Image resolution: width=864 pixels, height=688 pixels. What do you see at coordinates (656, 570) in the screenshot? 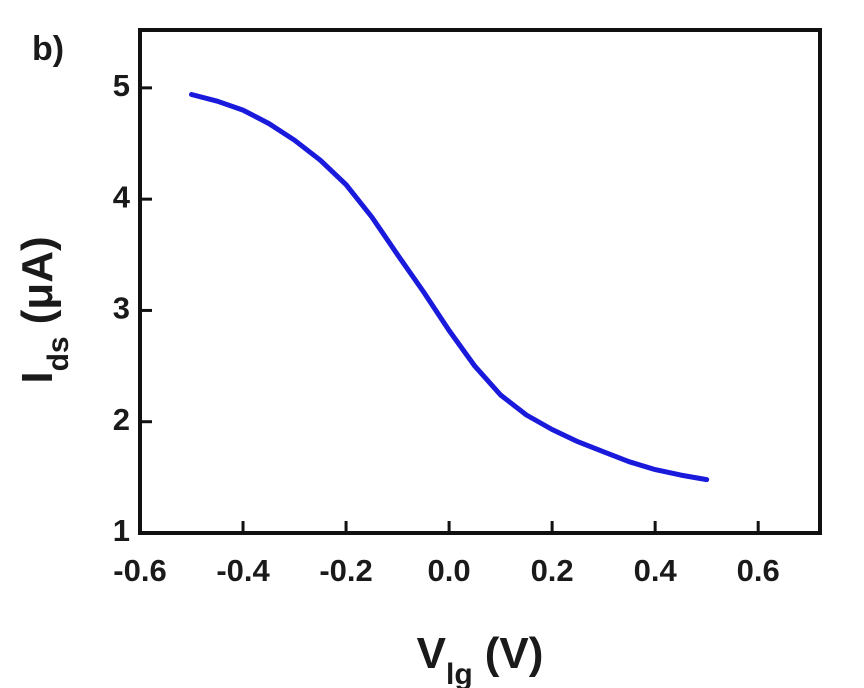
I see `x-tick-label: 0.4` at bounding box center [656, 570].